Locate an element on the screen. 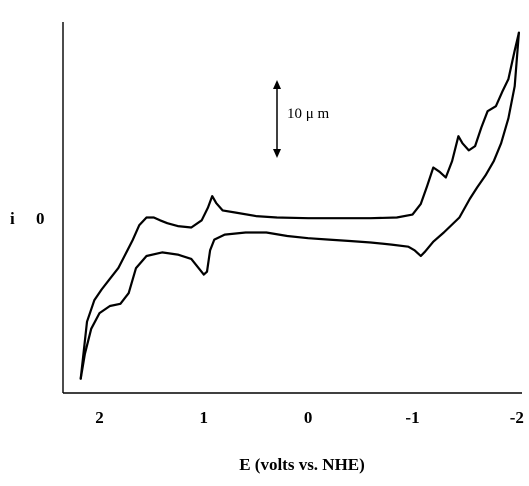 Image resolution: width=529 pixels, height=486 pixels. scale-bar: 10 μ m is located at coordinates (301, 119).